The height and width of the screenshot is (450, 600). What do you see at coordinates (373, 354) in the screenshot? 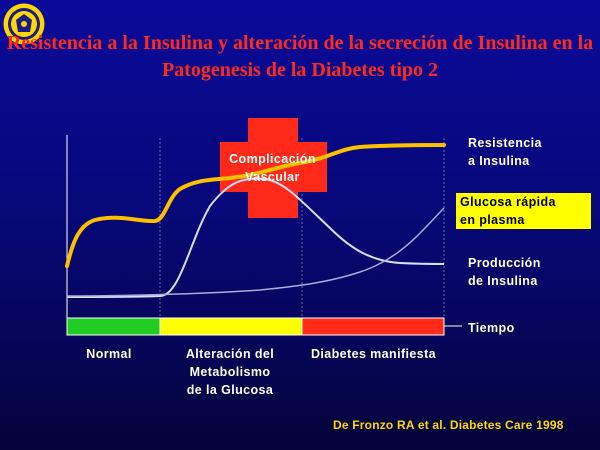
I see `stage-label-diabetes: Diabetes manifiesta` at bounding box center [373, 354].